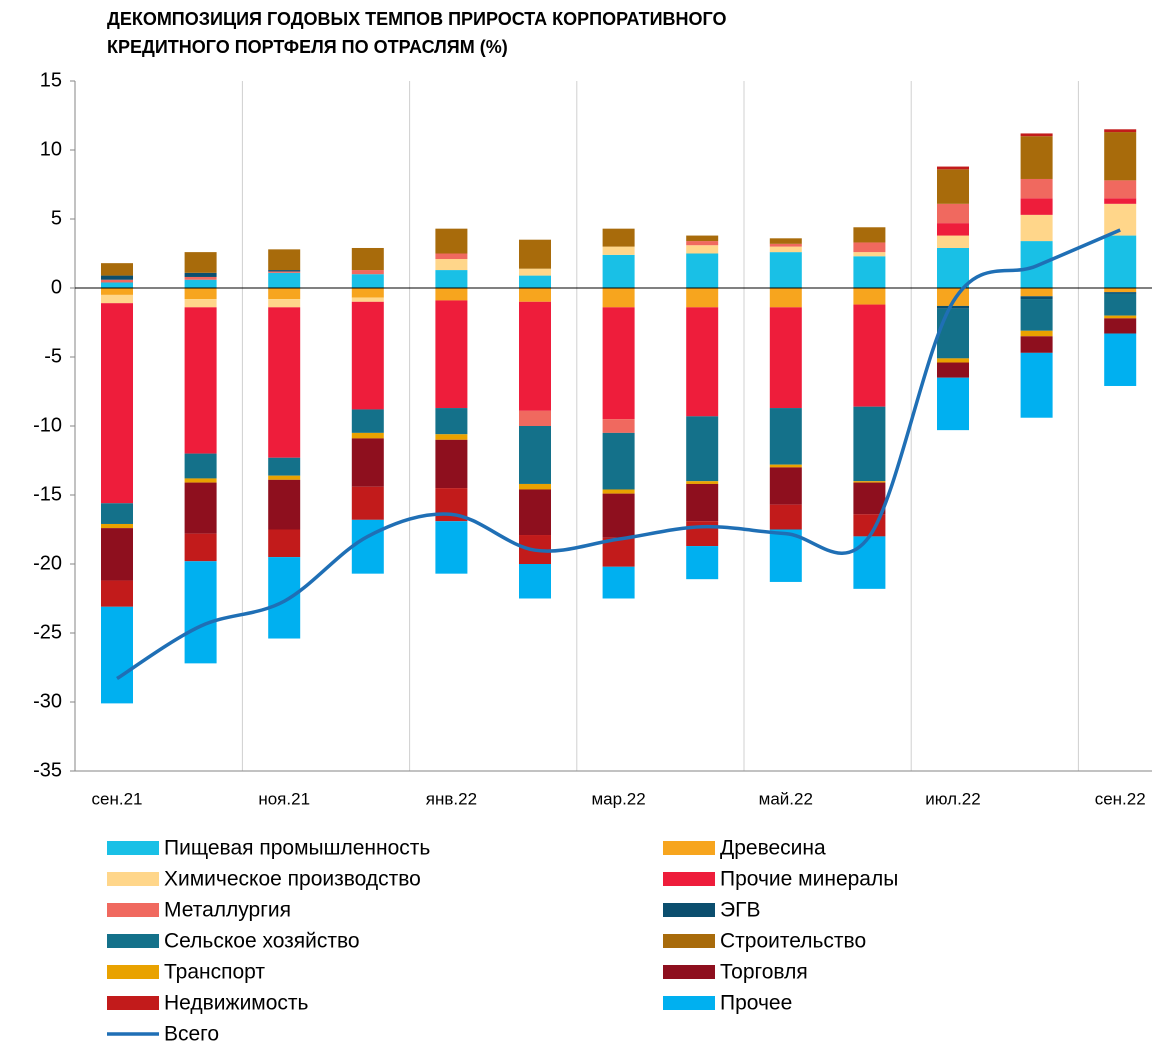 This screenshot has width=1153, height=1045. What do you see at coordinates (756, 1003) in the screenshot?
I see `legend-label: Прочее` at bounding box center [756, 1003].